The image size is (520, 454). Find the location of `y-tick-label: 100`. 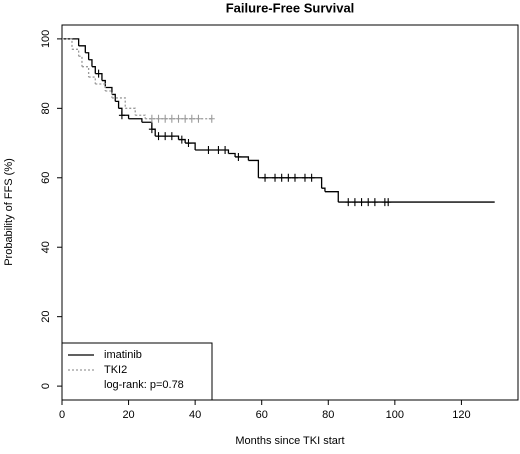

y-tick-label: 100 is located at coordinates (46, 39).